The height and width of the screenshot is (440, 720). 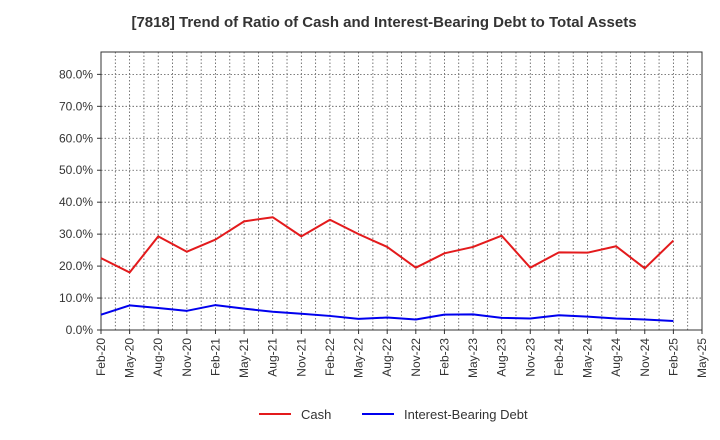 I want to click on x-tick-label: Feb-21, so click(x=215, y=357).